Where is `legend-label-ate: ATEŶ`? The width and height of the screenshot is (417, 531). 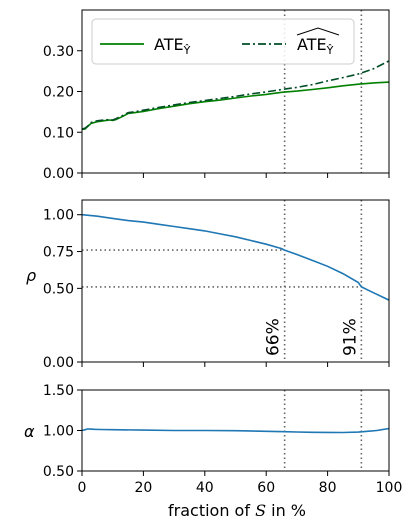
legend-label-ate: ATEŶ is located at coordinates (172, 46).